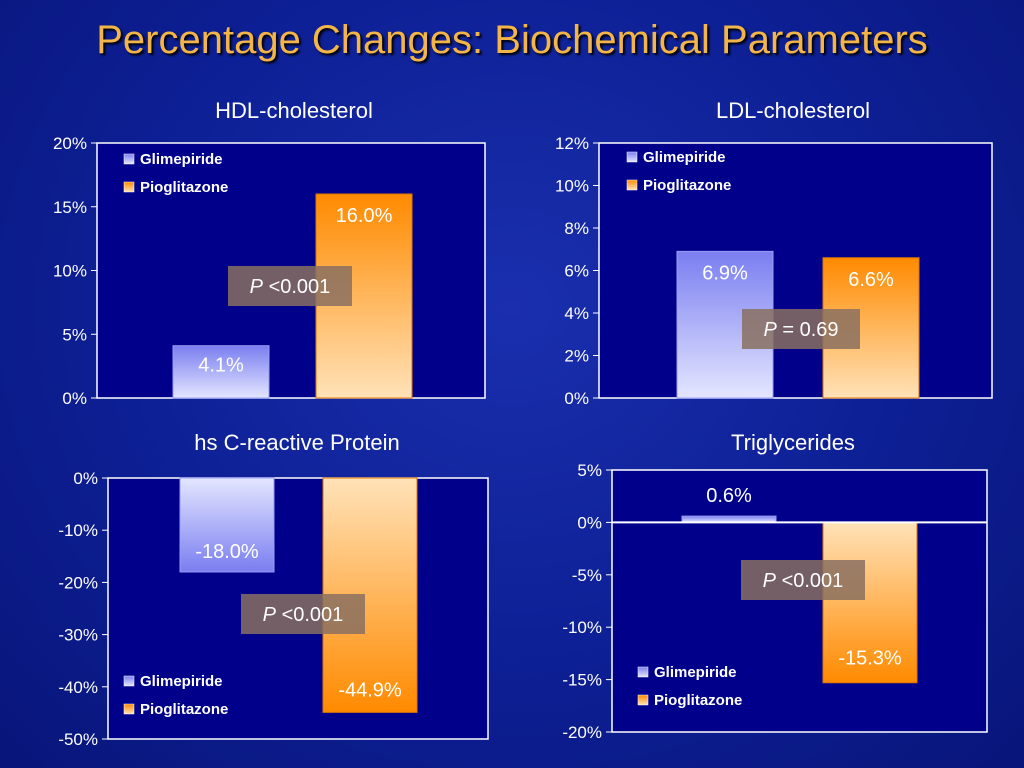 The width and height of the screenshot is (1024, 768). What do you see at coordinates (871, 280) in the screenshot?
I see `data-label: 6.6%` at bounding box center [871, 280].